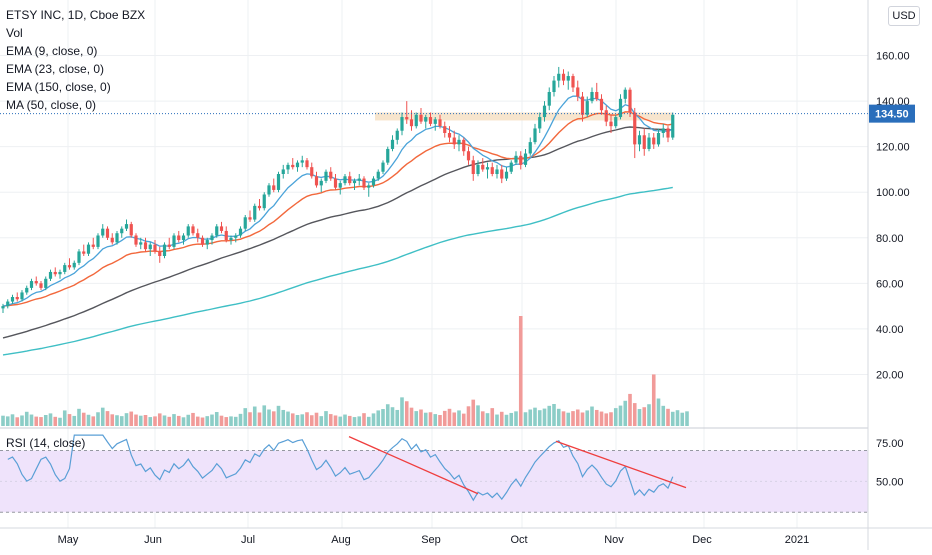 This screenshot has width=932, height=555. I want to click on rsi-legend: RSI (14, close), so click(46, 443).